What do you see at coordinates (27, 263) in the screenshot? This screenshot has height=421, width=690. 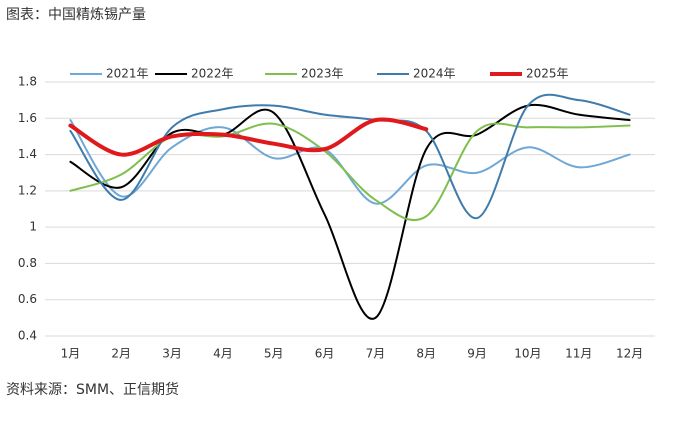 I see `y-tick-label: 0.8` at bounding box center [27, 263].